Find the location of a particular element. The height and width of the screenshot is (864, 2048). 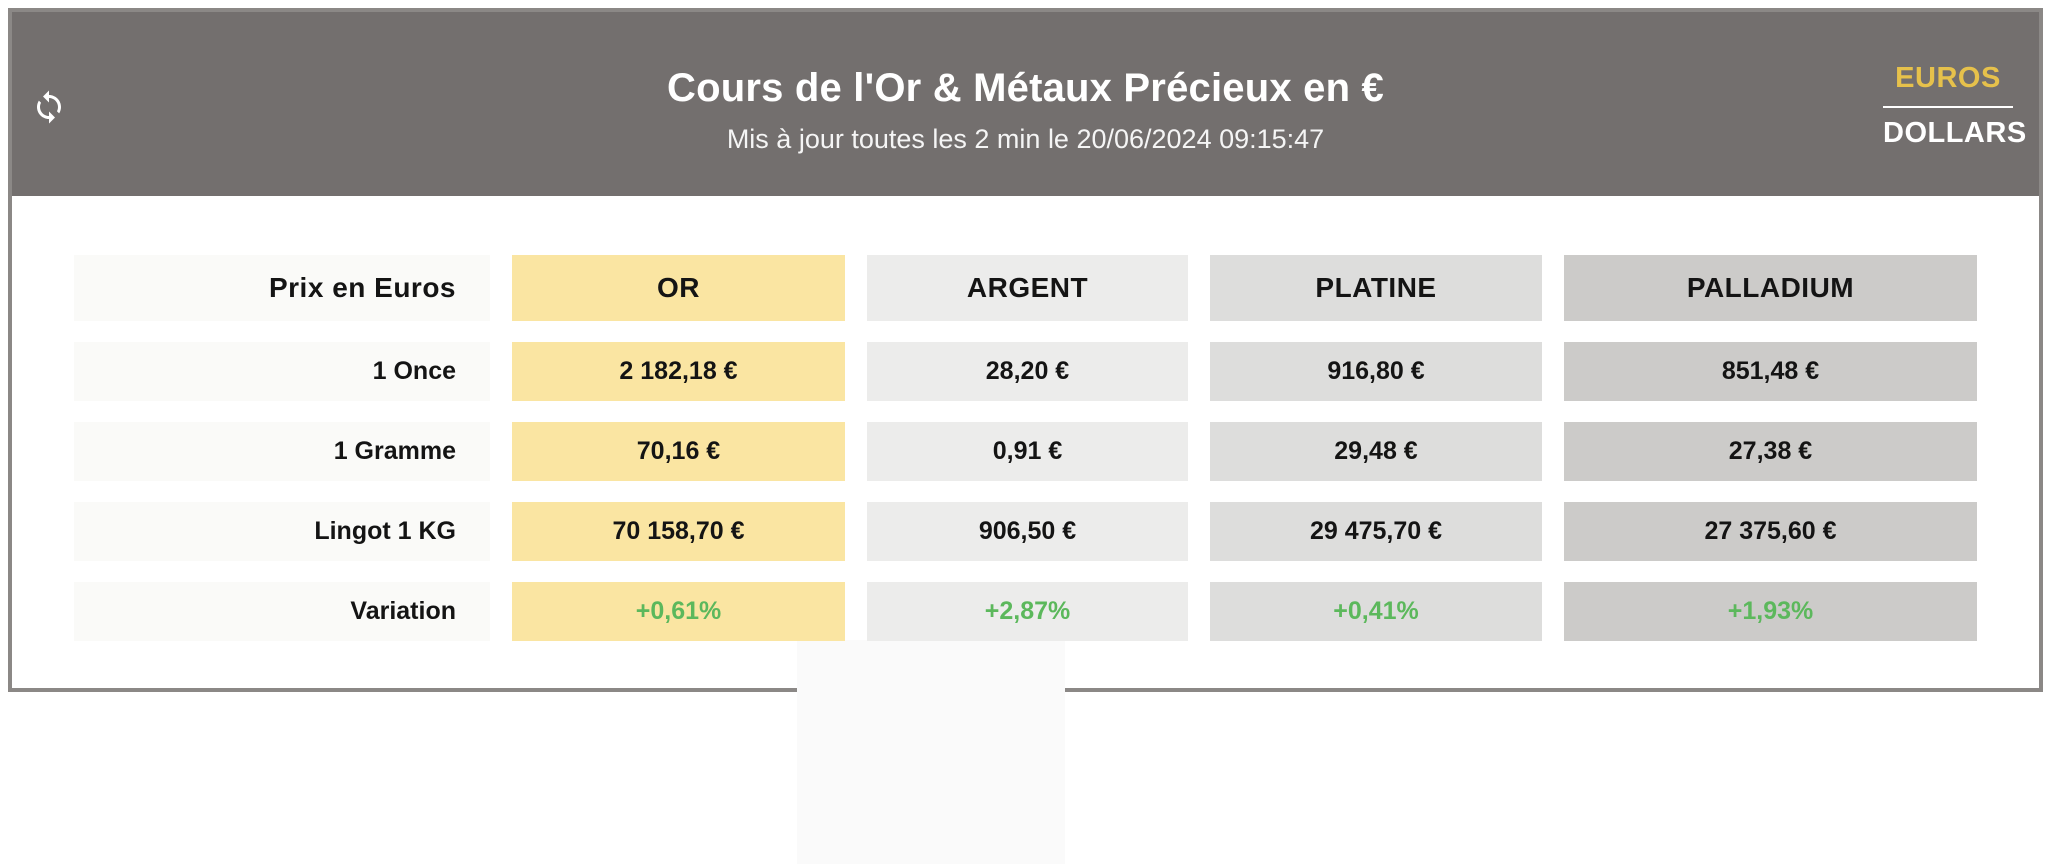

currency-toggle: EUROS DOLLARS is located at coordinates (1955, 106).